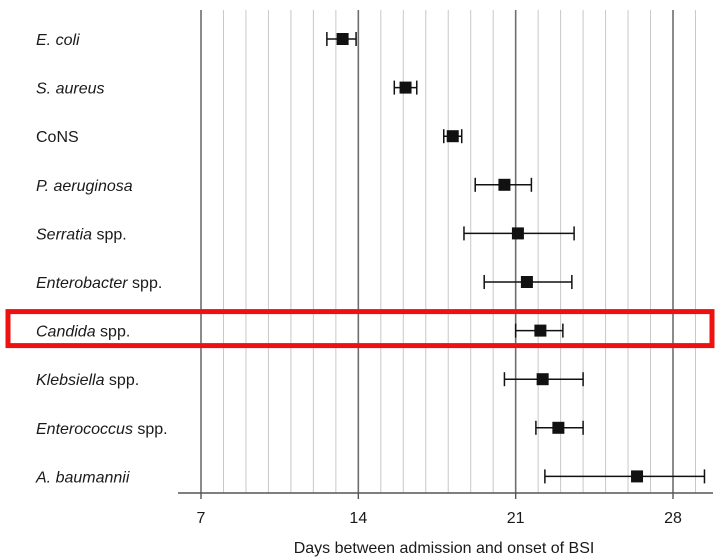 Image resolution: width=715 pixels, height=560 pixels. I want to click on x-tick-label: 21, so click(516, 518).